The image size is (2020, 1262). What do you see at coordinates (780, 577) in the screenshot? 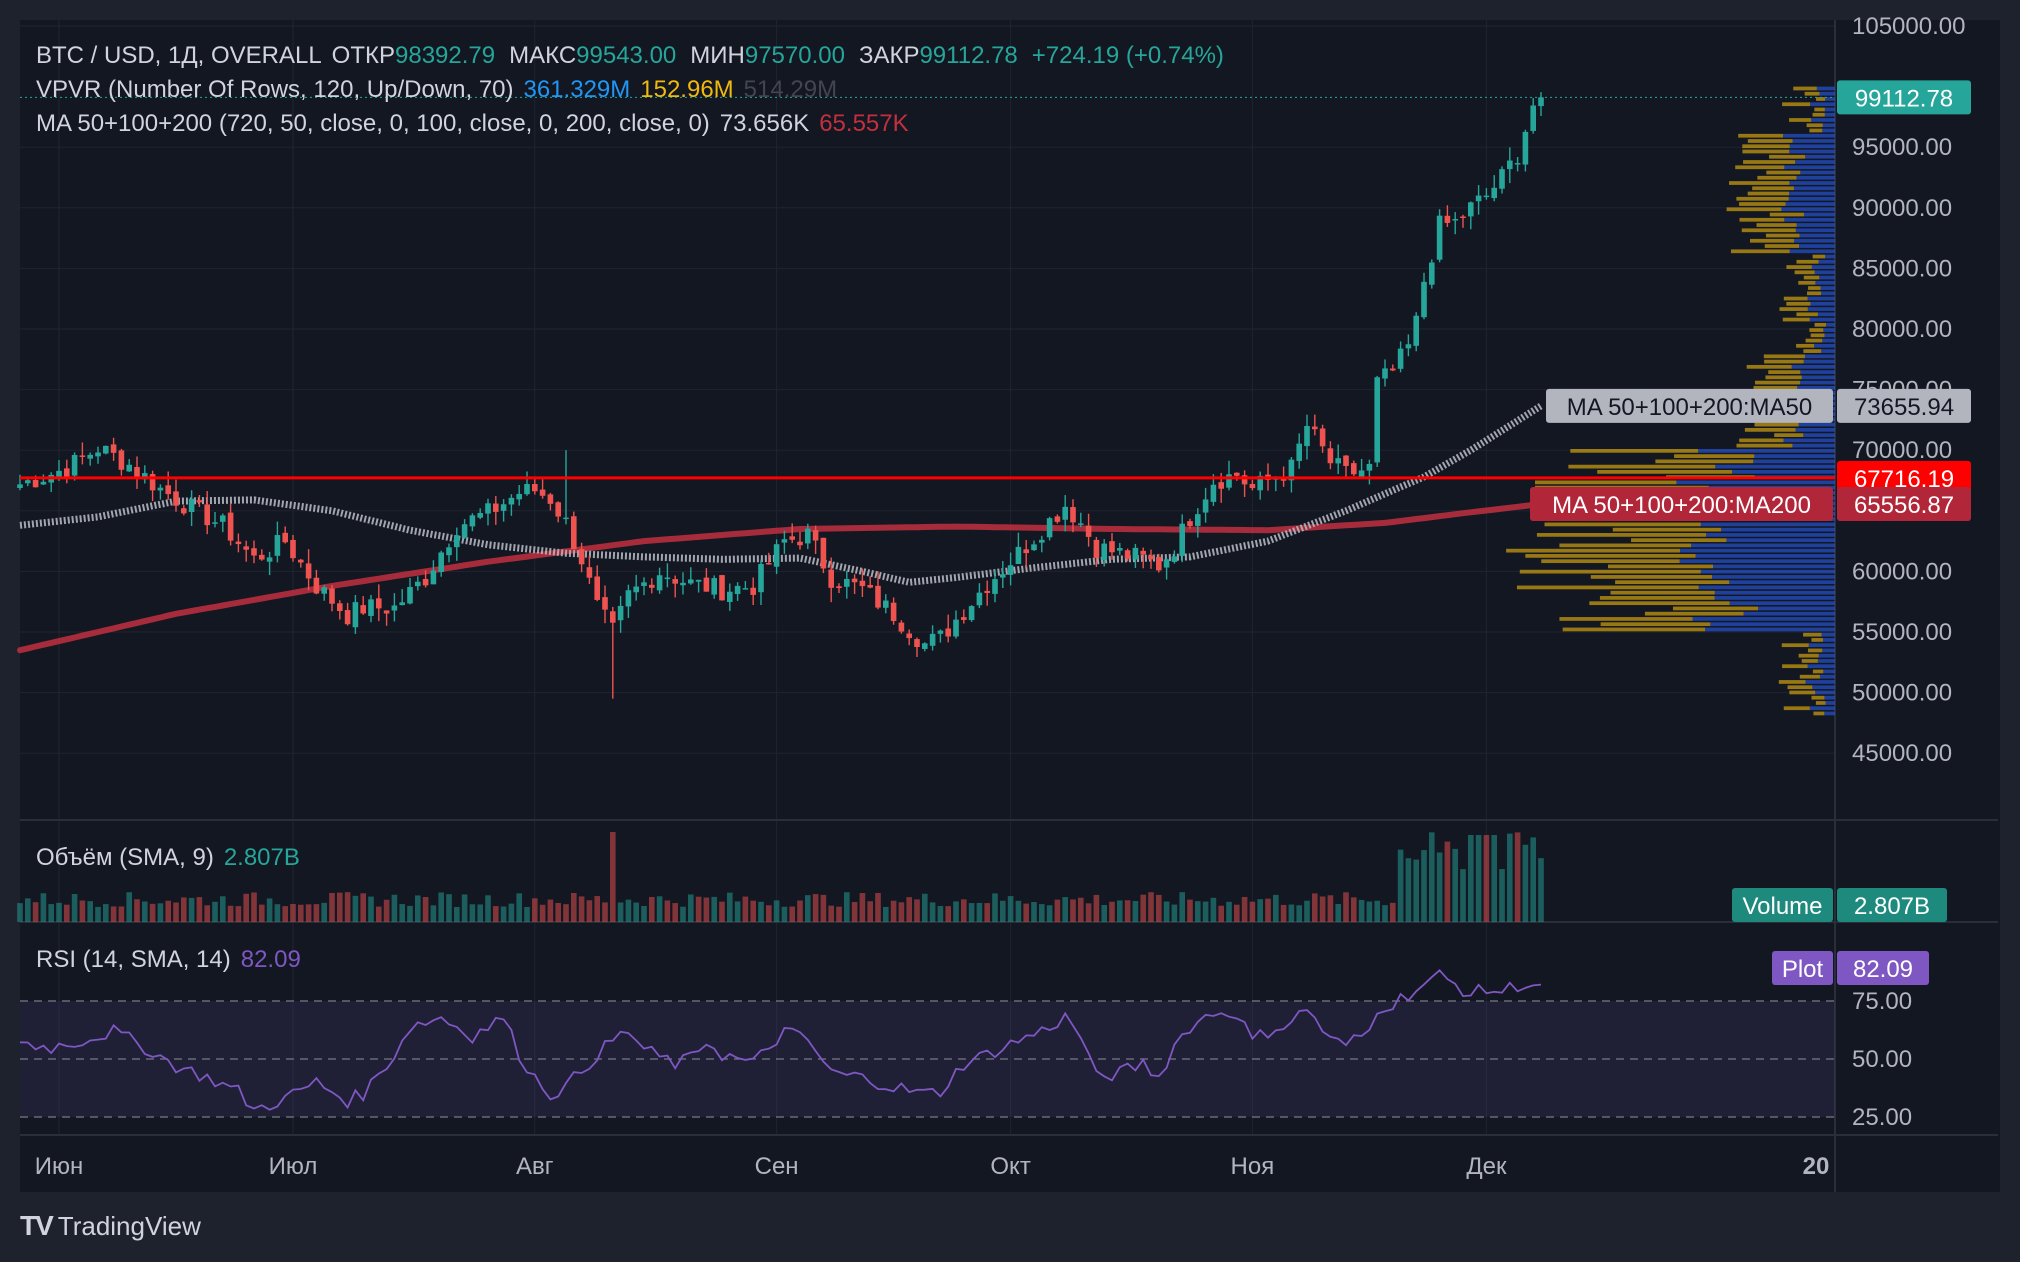
I see `ma200-path` at bounding box center [780, 577].